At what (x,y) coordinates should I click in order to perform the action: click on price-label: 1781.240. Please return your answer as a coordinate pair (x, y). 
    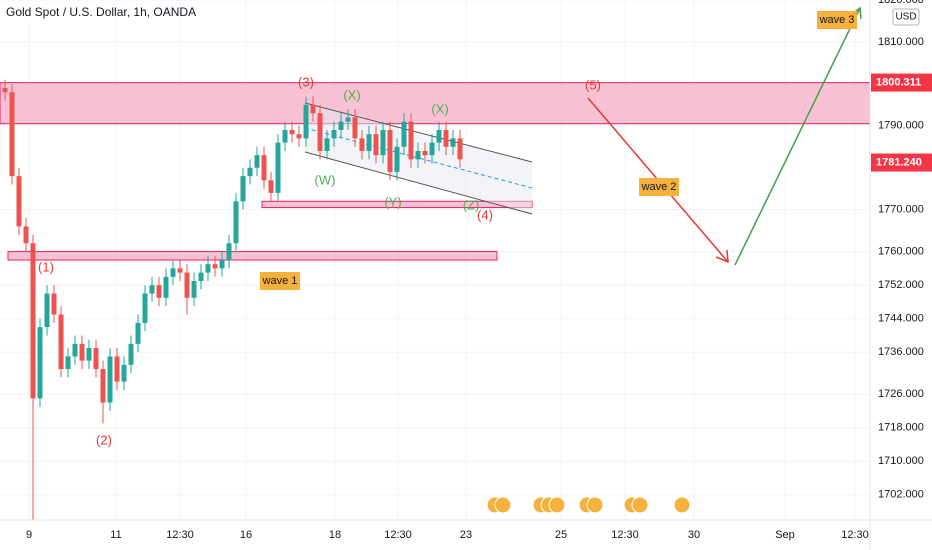
    Looking at the image, I should click on (899, 162).